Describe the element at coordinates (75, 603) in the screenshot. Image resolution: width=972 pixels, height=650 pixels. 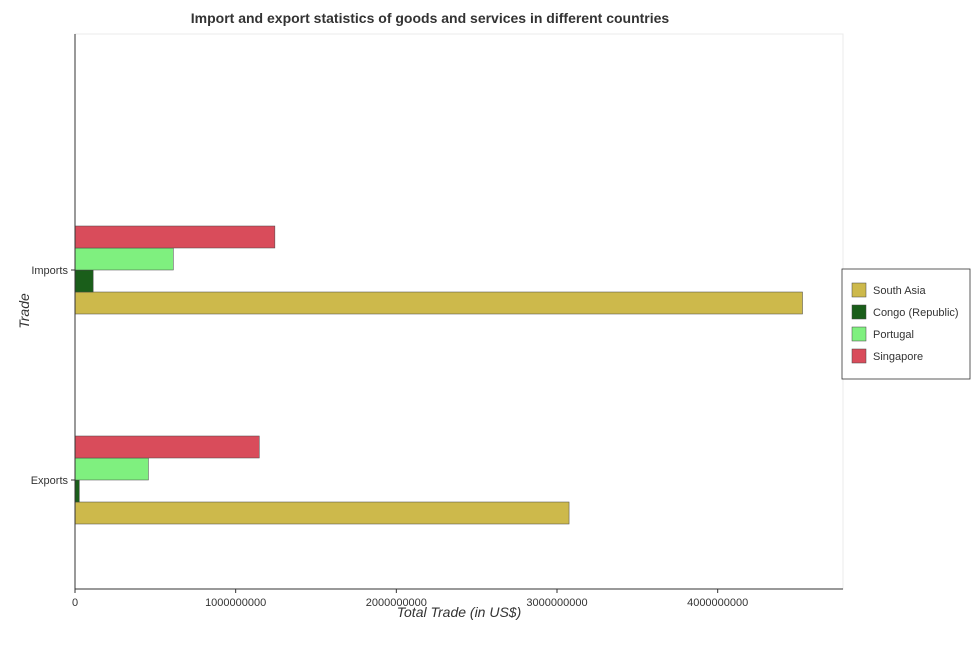
I see `x-tick-label: 0` at that location.